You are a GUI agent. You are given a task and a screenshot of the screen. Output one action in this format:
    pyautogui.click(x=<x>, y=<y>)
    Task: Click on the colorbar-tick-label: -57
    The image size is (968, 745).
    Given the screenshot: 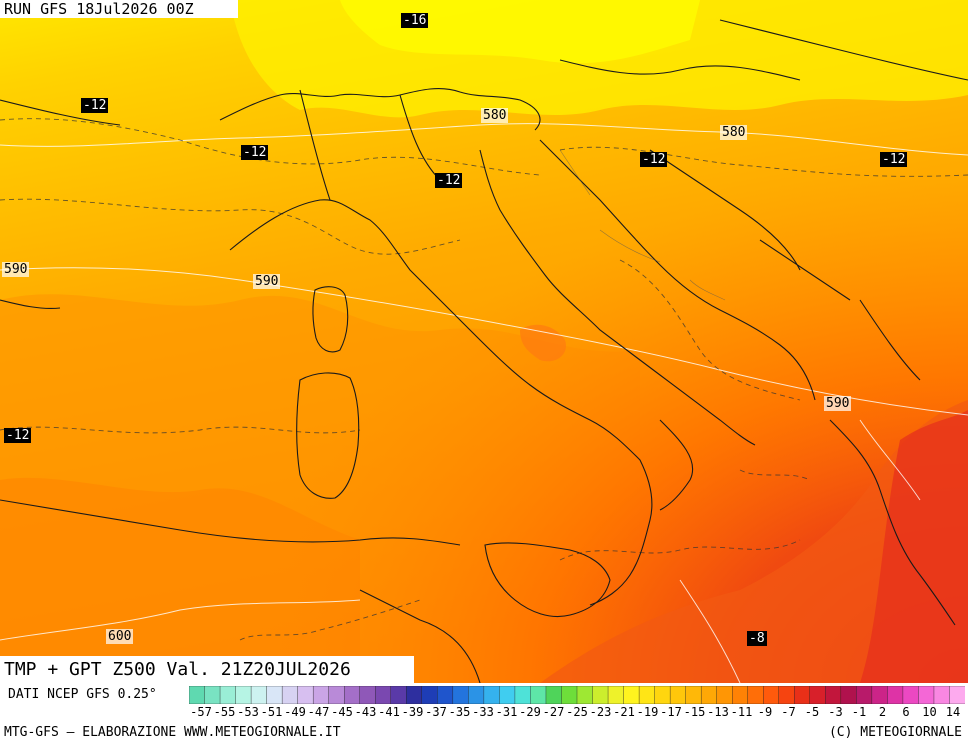 What is the action you would take?
    pyautogui.click(x=201, y=712)
    